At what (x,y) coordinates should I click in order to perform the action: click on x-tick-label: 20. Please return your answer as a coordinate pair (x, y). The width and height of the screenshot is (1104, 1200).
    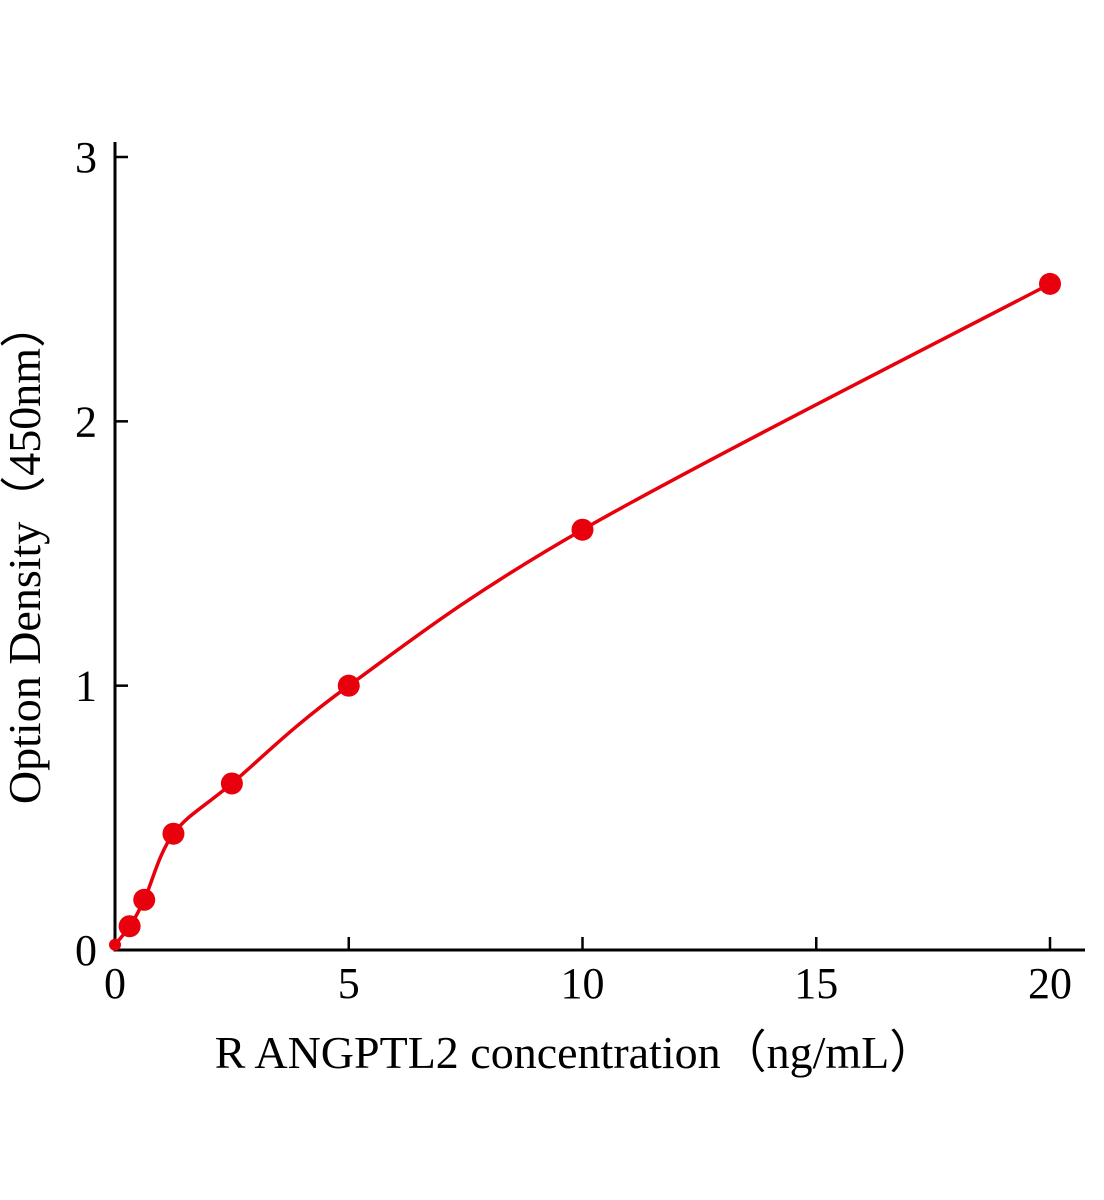
    Looking at the image, I should click on (1050, 983).